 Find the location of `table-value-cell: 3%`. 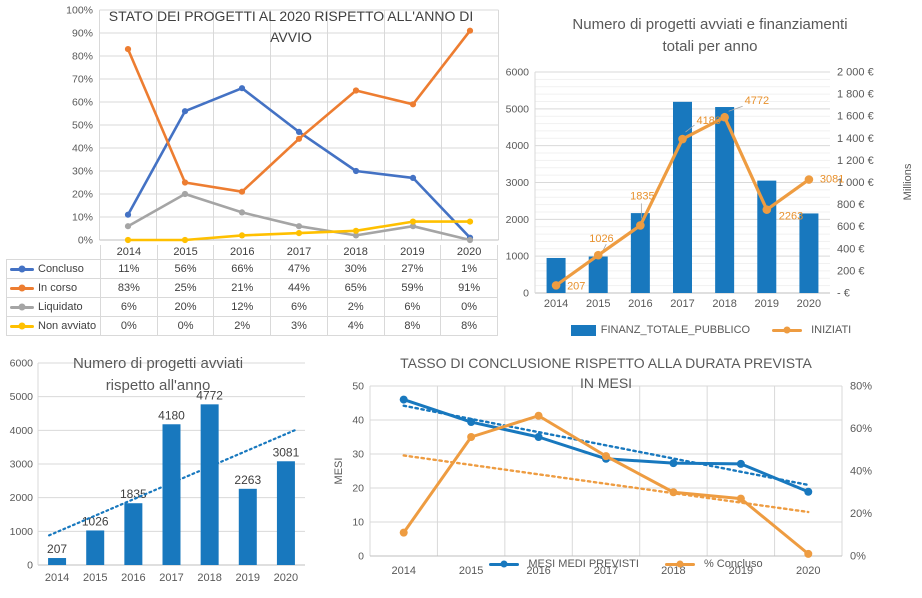

table-value-cell: 3% is located at coordinates (299, 326).